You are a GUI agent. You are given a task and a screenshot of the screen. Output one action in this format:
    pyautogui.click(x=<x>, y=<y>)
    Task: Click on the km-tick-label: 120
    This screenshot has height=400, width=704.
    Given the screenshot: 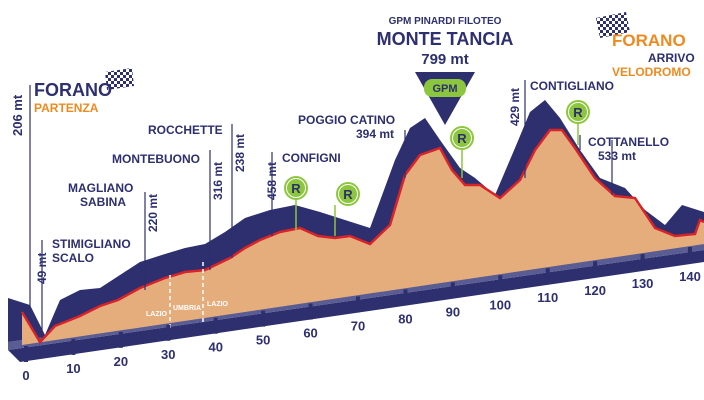 What is the action you would take?
    pyautogui.click(x=595, y=290)
    